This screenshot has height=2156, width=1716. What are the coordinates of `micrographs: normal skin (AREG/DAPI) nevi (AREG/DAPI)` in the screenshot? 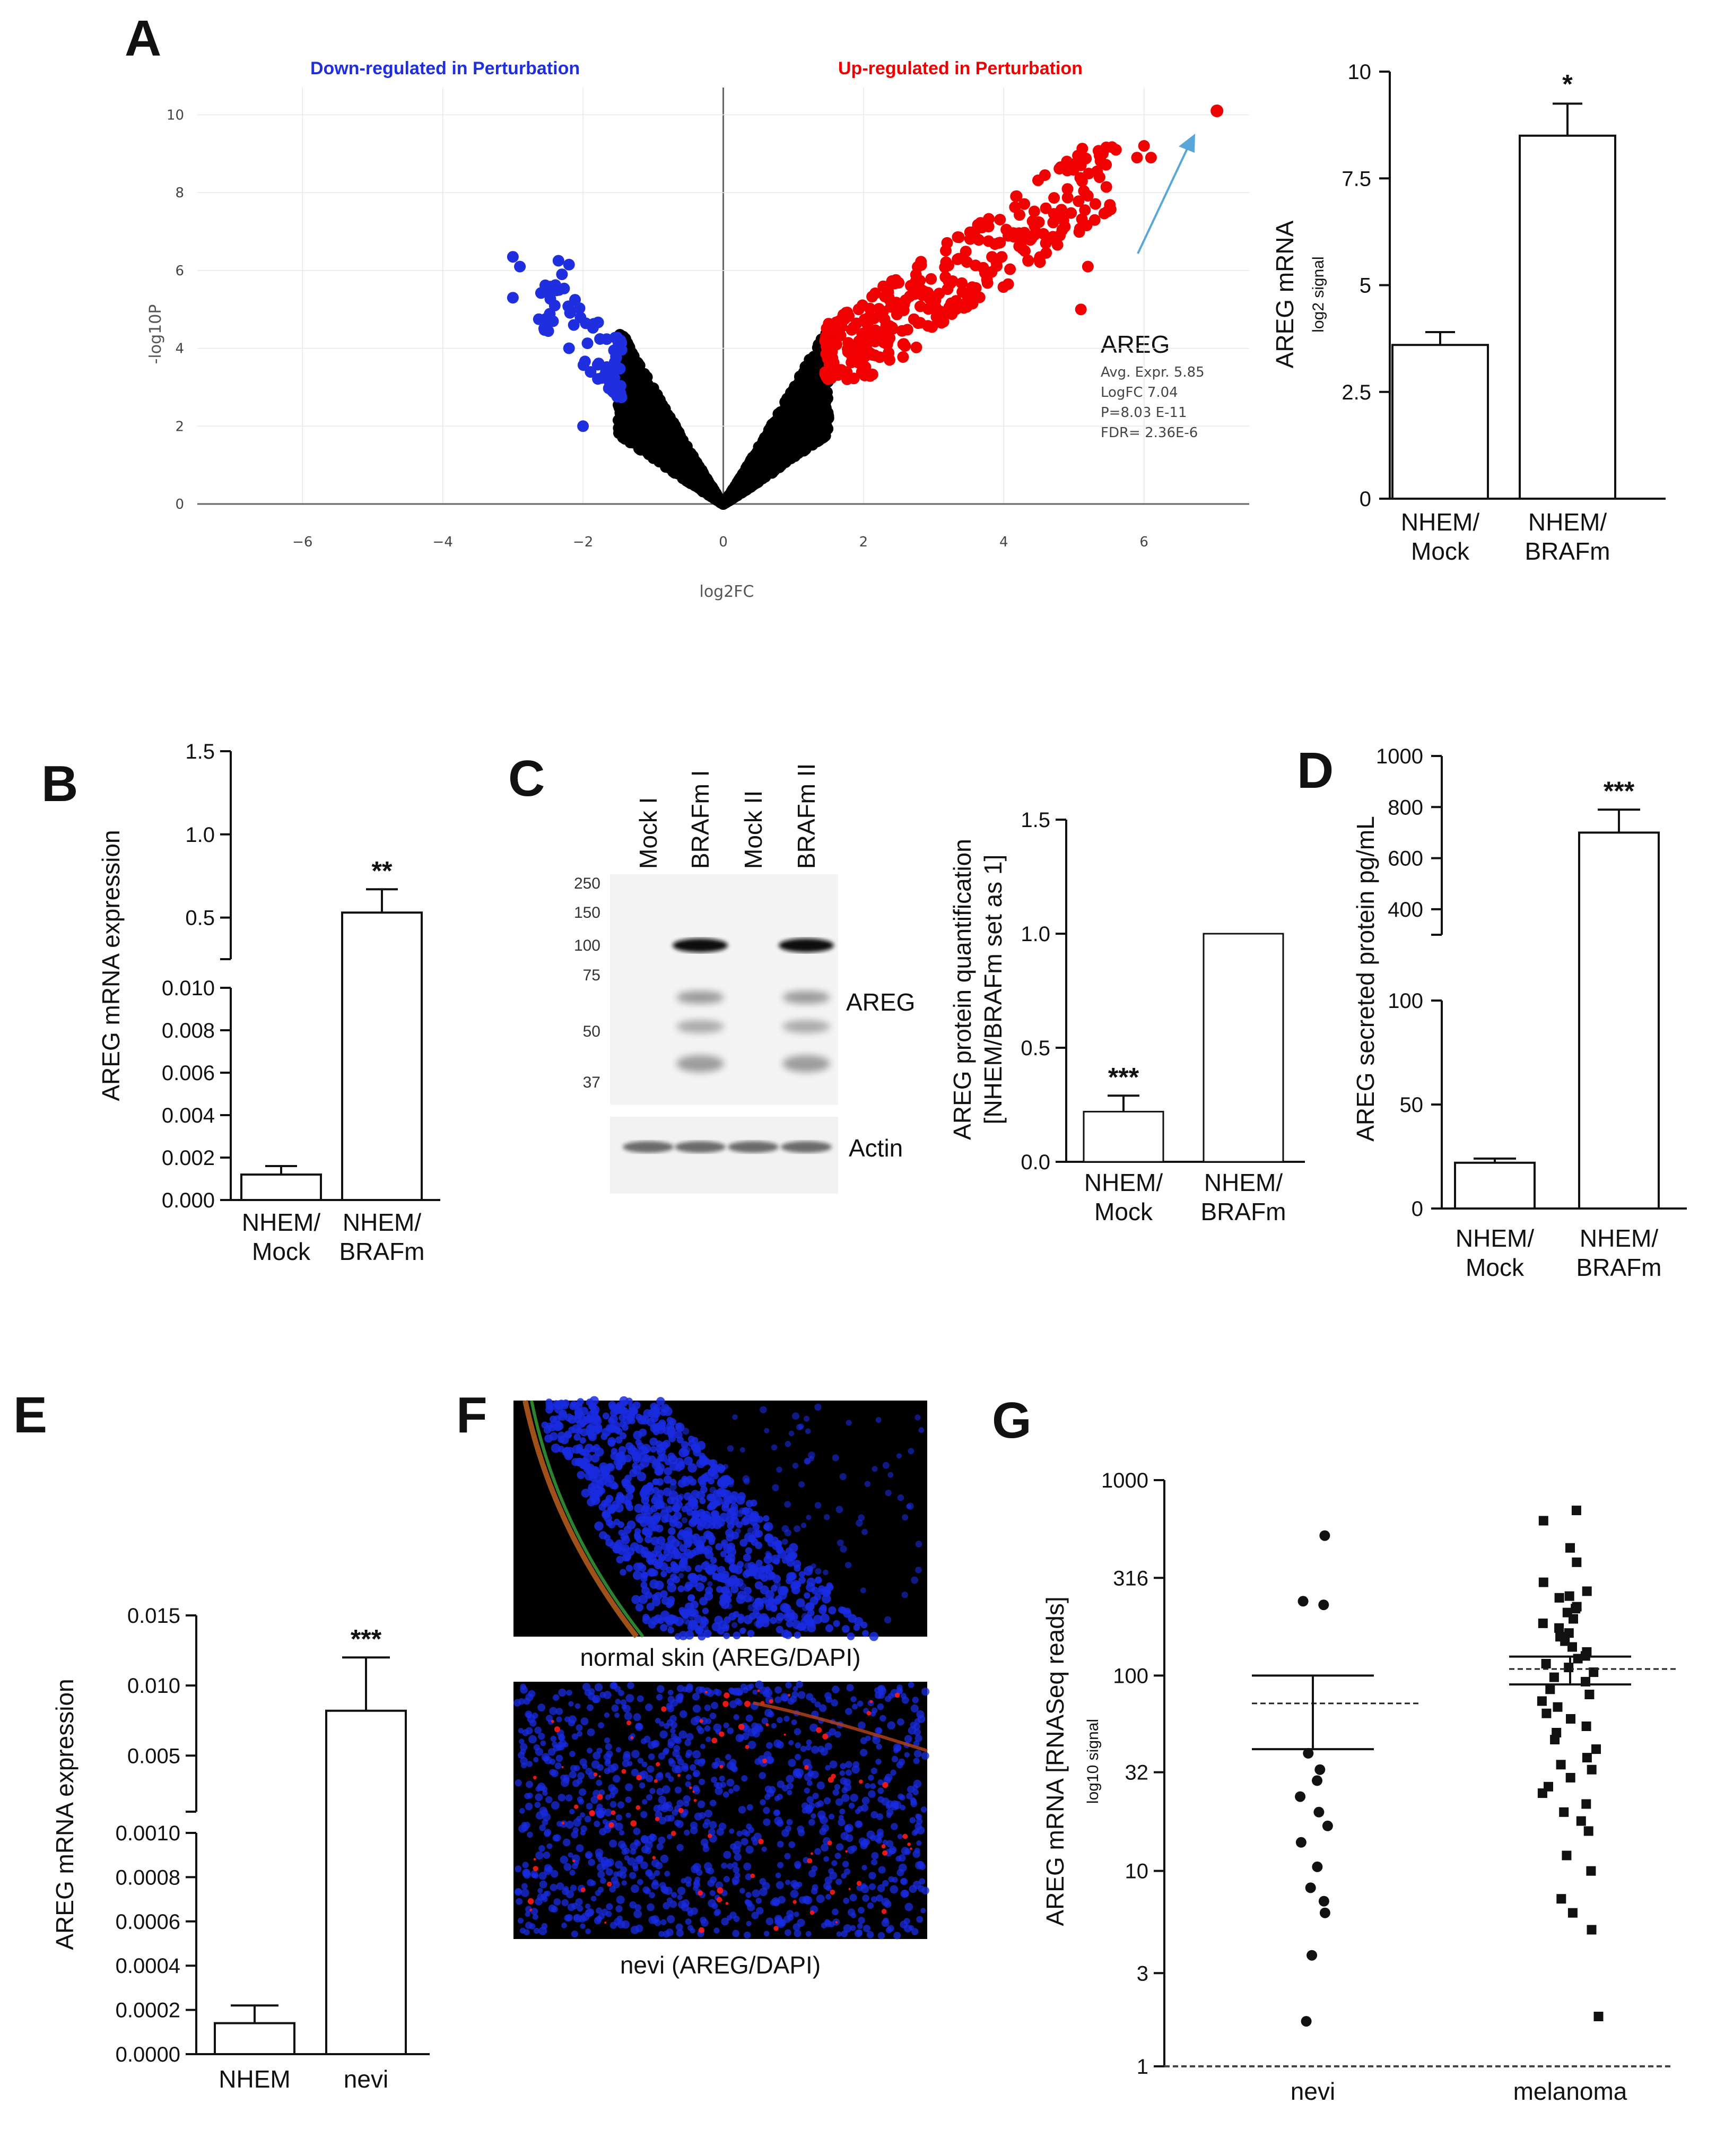 It's located at (721, 1687).